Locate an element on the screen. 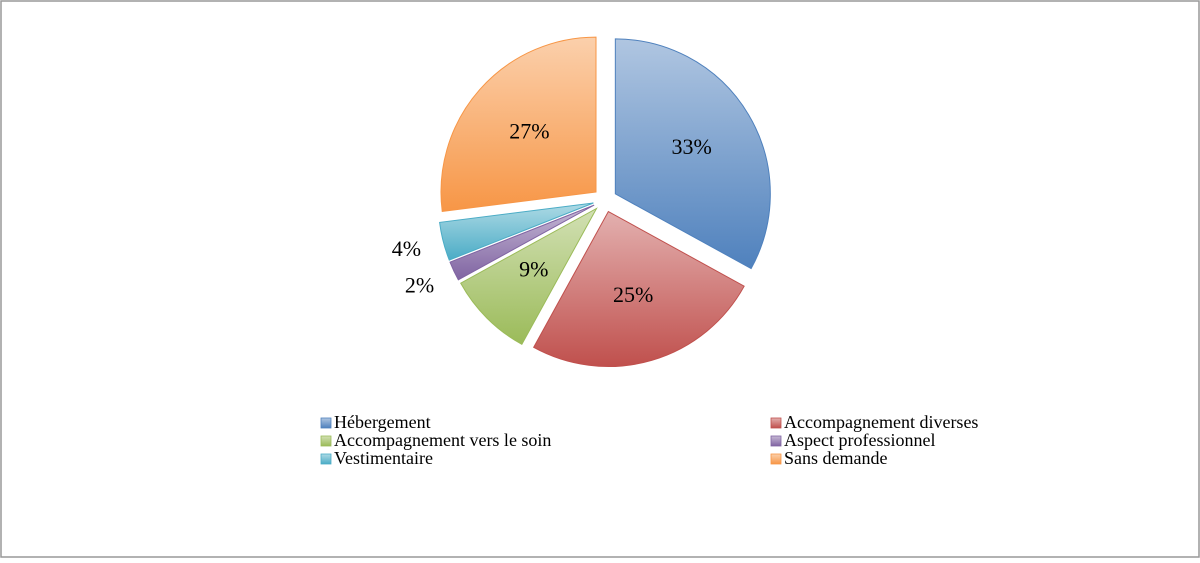 The height and width of the screenshot is (563, 1200). value-label: 25% is located at coordinates (633, 294).